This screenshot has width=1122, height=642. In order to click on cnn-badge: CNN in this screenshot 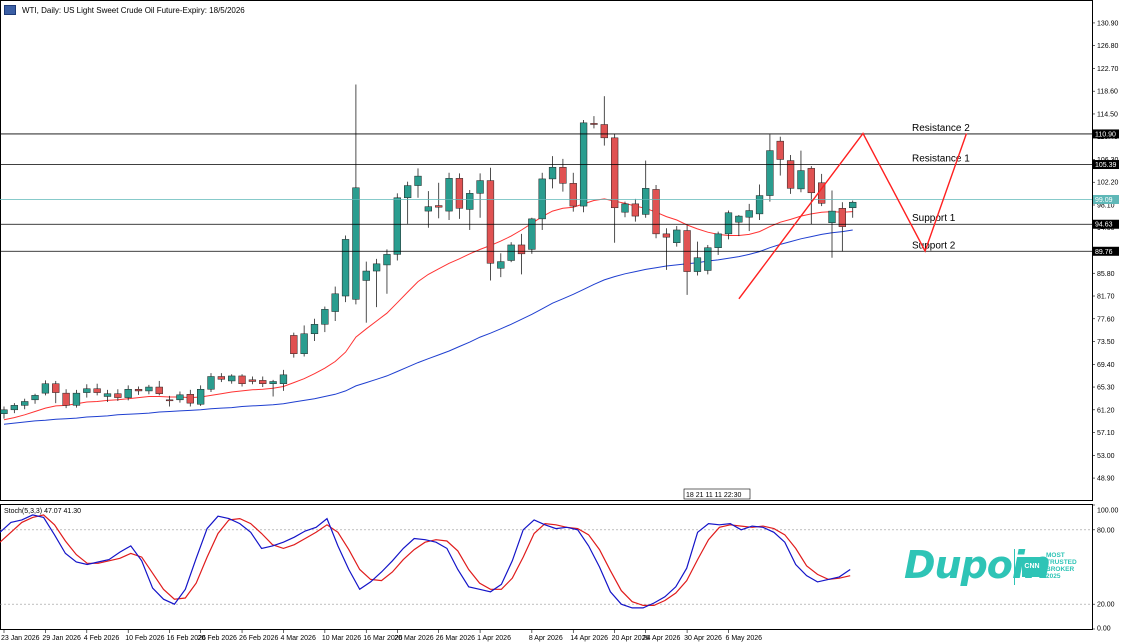, I will do `click(1032, 567)`.